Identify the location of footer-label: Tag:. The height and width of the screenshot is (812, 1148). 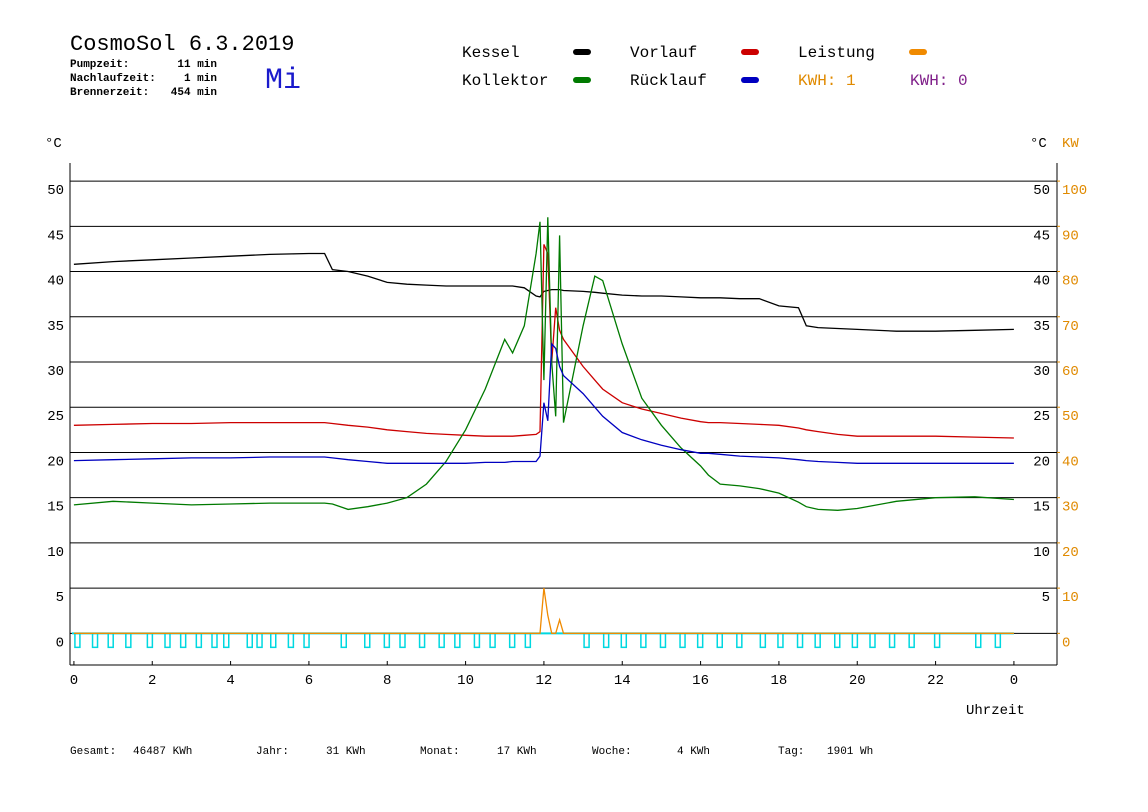
(791, 752).